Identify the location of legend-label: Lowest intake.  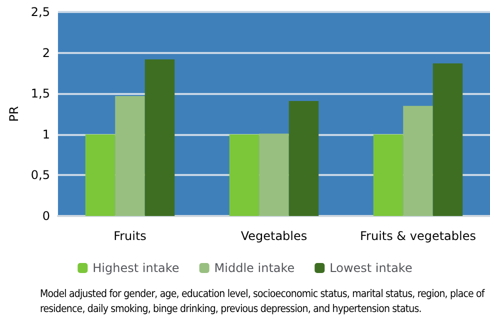
(371, 268).